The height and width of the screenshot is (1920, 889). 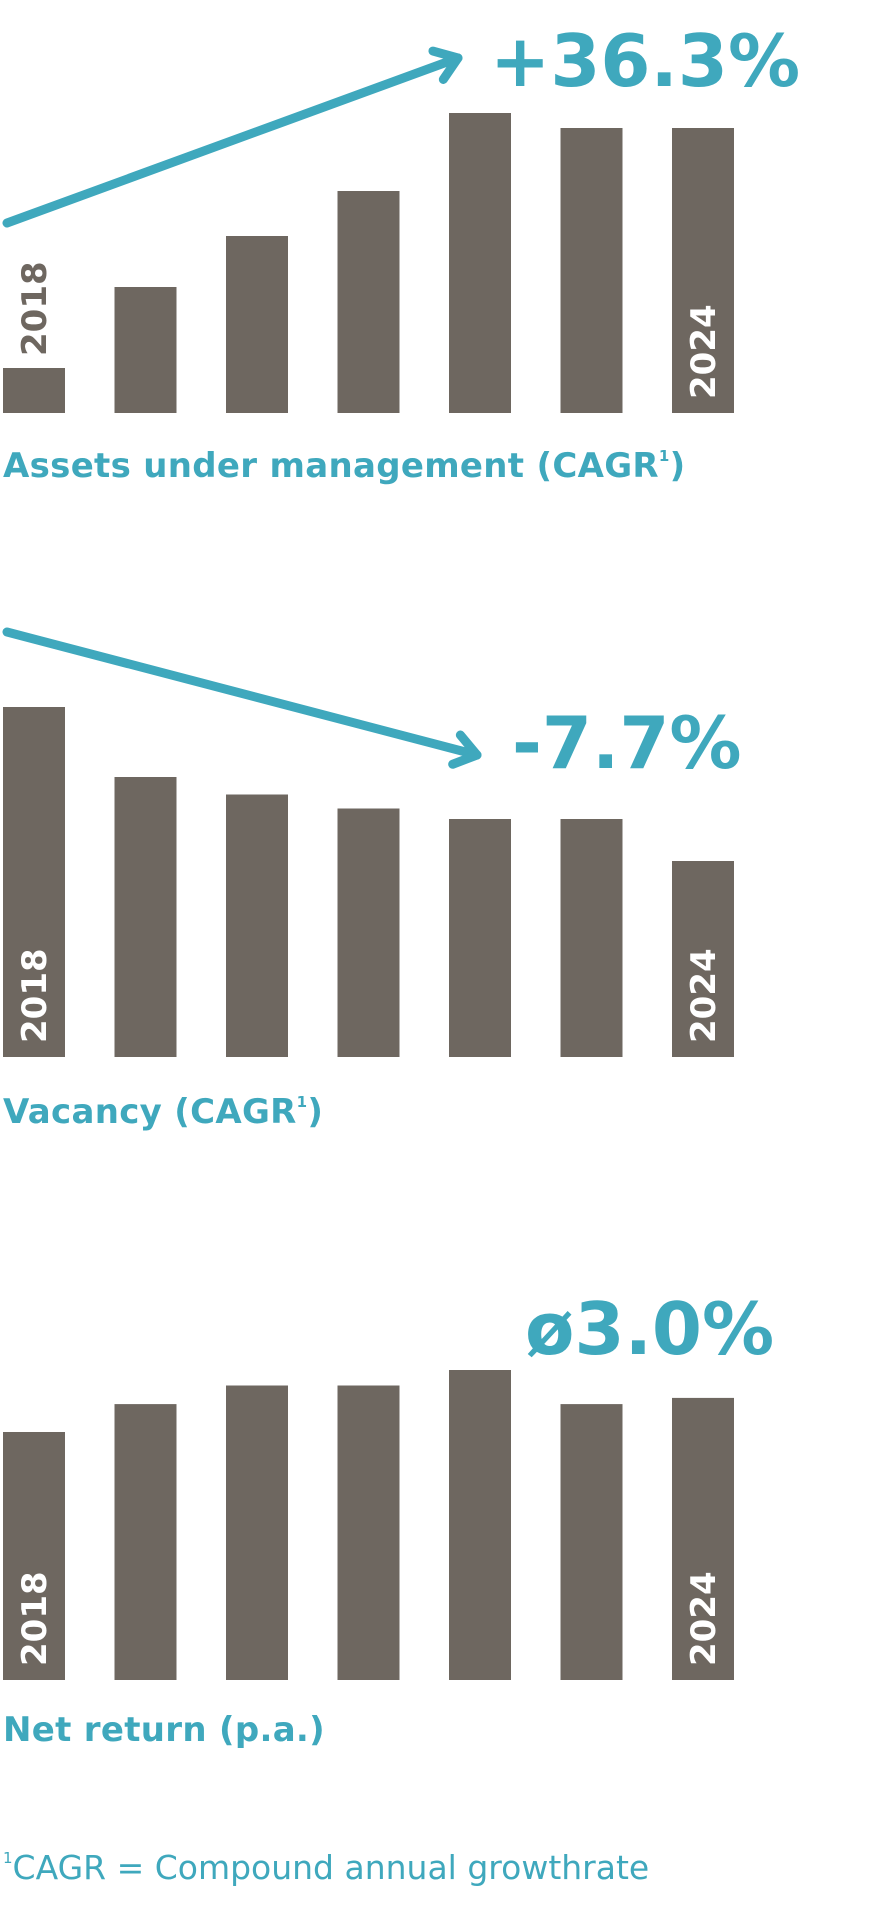 What do you see at coordinates (331, 466) in the screenshot?
I see `chart-title-assets-text: Assets under management (CAGR` at bounding box center [331, 466].